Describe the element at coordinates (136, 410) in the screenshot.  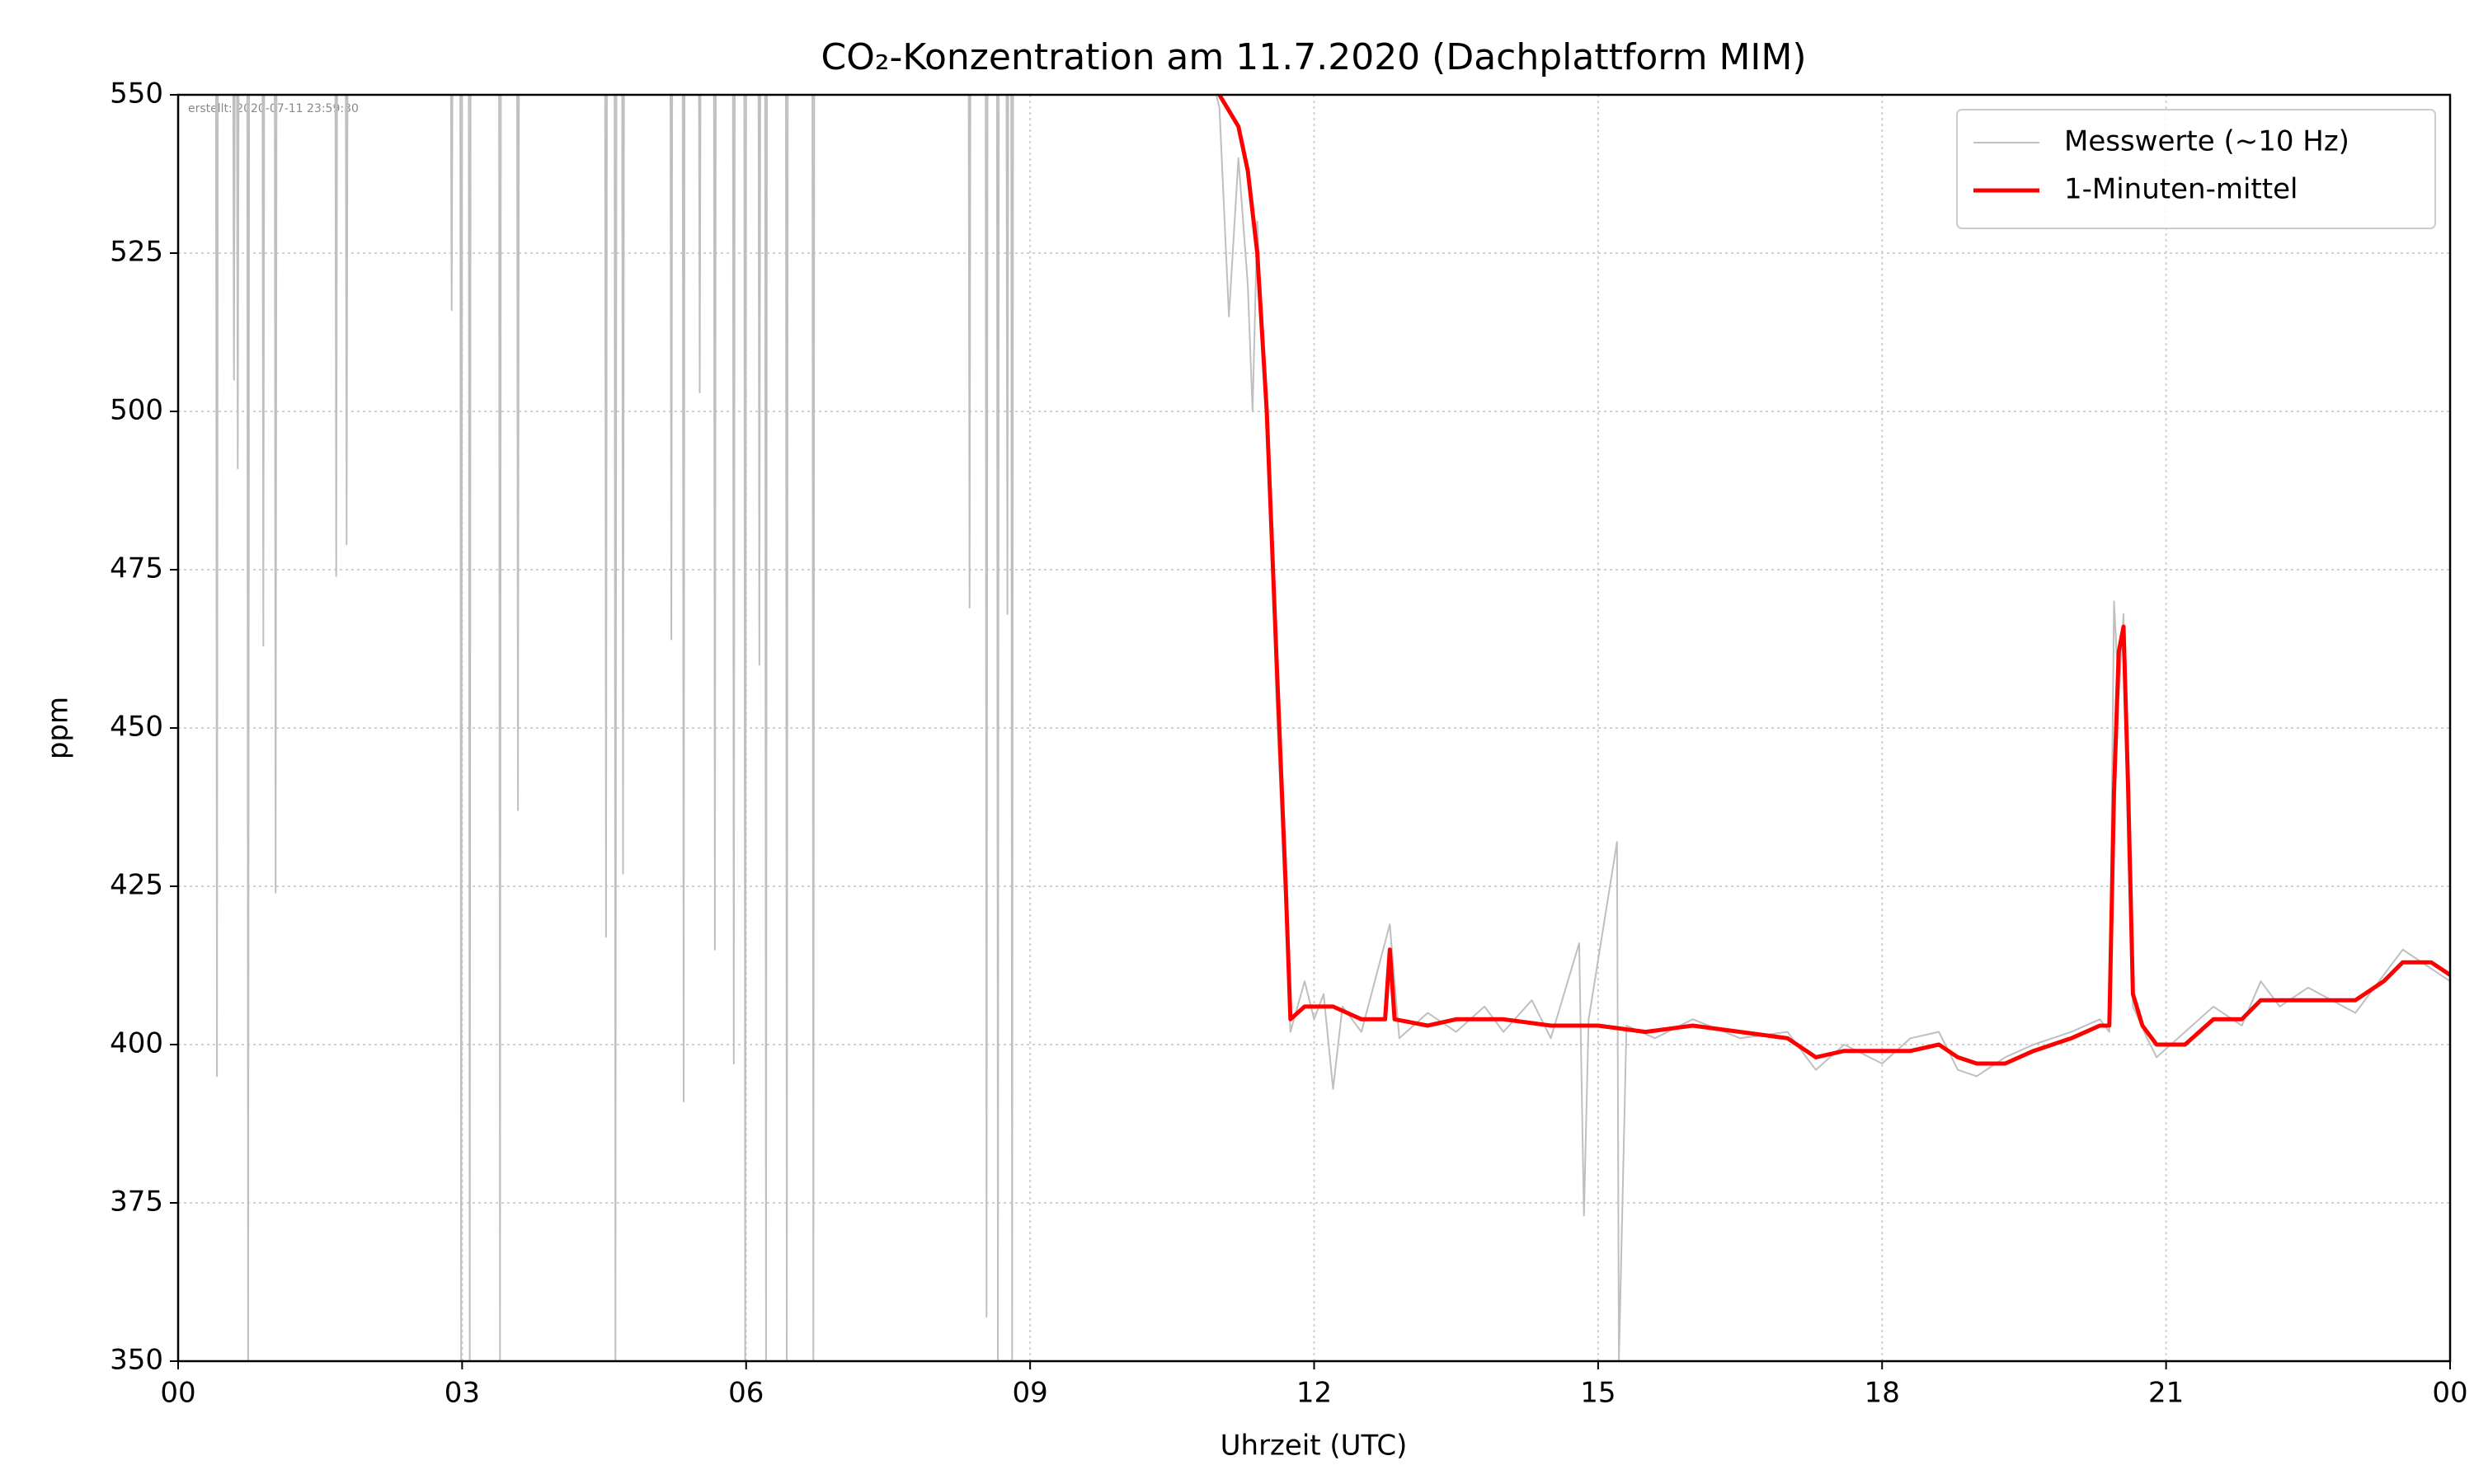
I see `y-tick-label: 500` at that location.